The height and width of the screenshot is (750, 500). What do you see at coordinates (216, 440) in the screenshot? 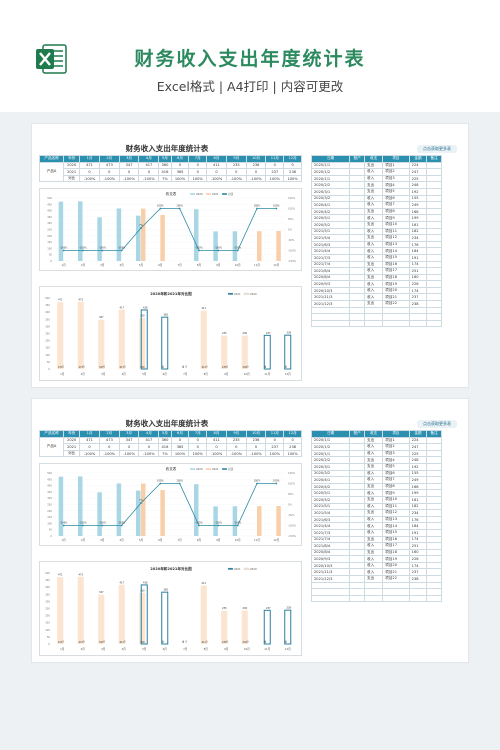
I see `table-cell: 411` at bounding box center [216, 440].